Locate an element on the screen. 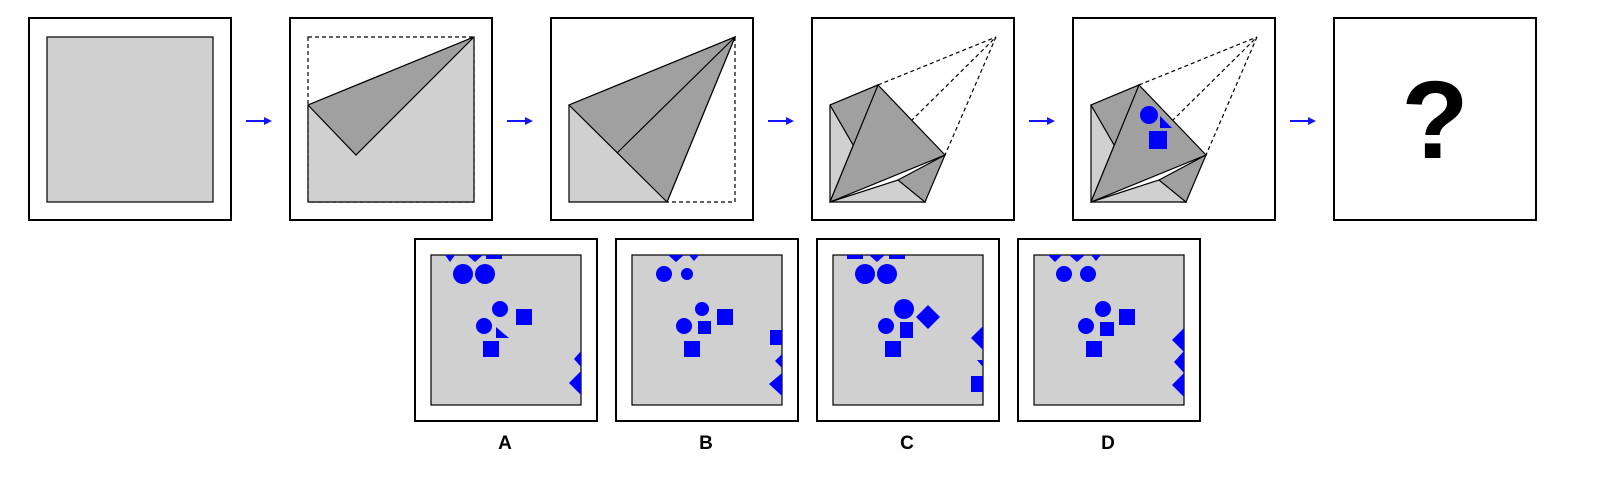 The height and width of the screenshot is (490, 1610). step-1-panel is located at coordinates (130, 119).